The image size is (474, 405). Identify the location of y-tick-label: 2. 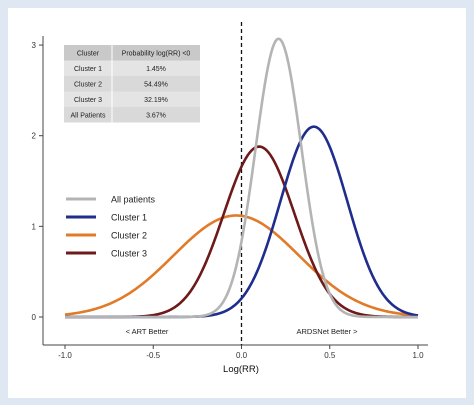
(34, 136).